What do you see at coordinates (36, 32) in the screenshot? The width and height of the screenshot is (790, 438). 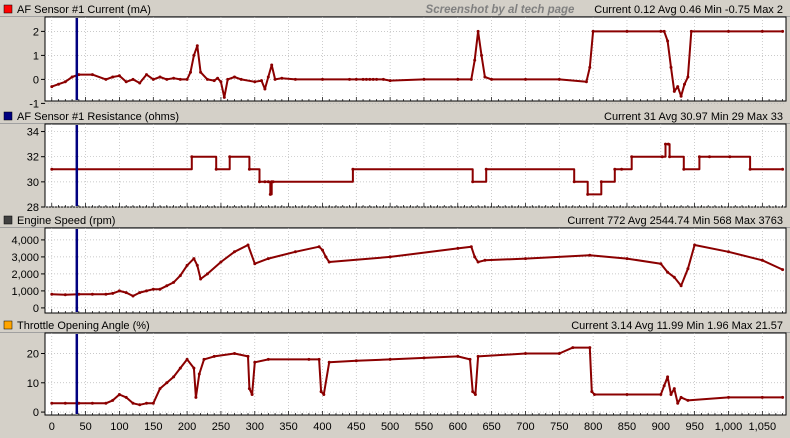 I see `y-tick-label: 2` at bounding box center [36, 32].